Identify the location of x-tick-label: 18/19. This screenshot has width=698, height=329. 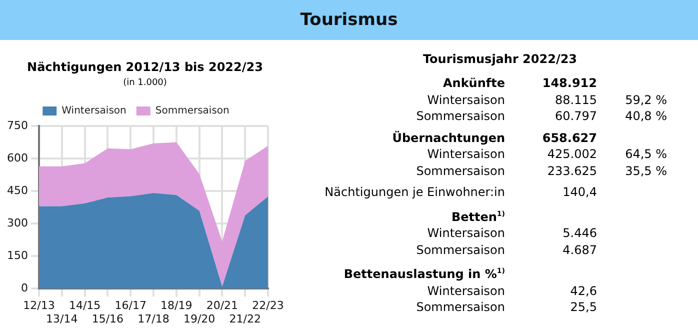
(176, 305).